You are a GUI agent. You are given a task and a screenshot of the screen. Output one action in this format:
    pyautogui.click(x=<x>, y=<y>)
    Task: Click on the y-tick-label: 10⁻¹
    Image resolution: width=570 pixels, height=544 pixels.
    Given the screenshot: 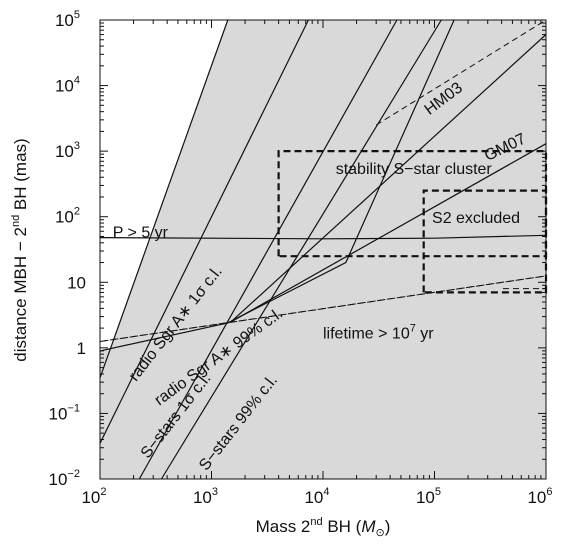 What is the action you would take?
    pyautogui.click(x=64, y=412)
    